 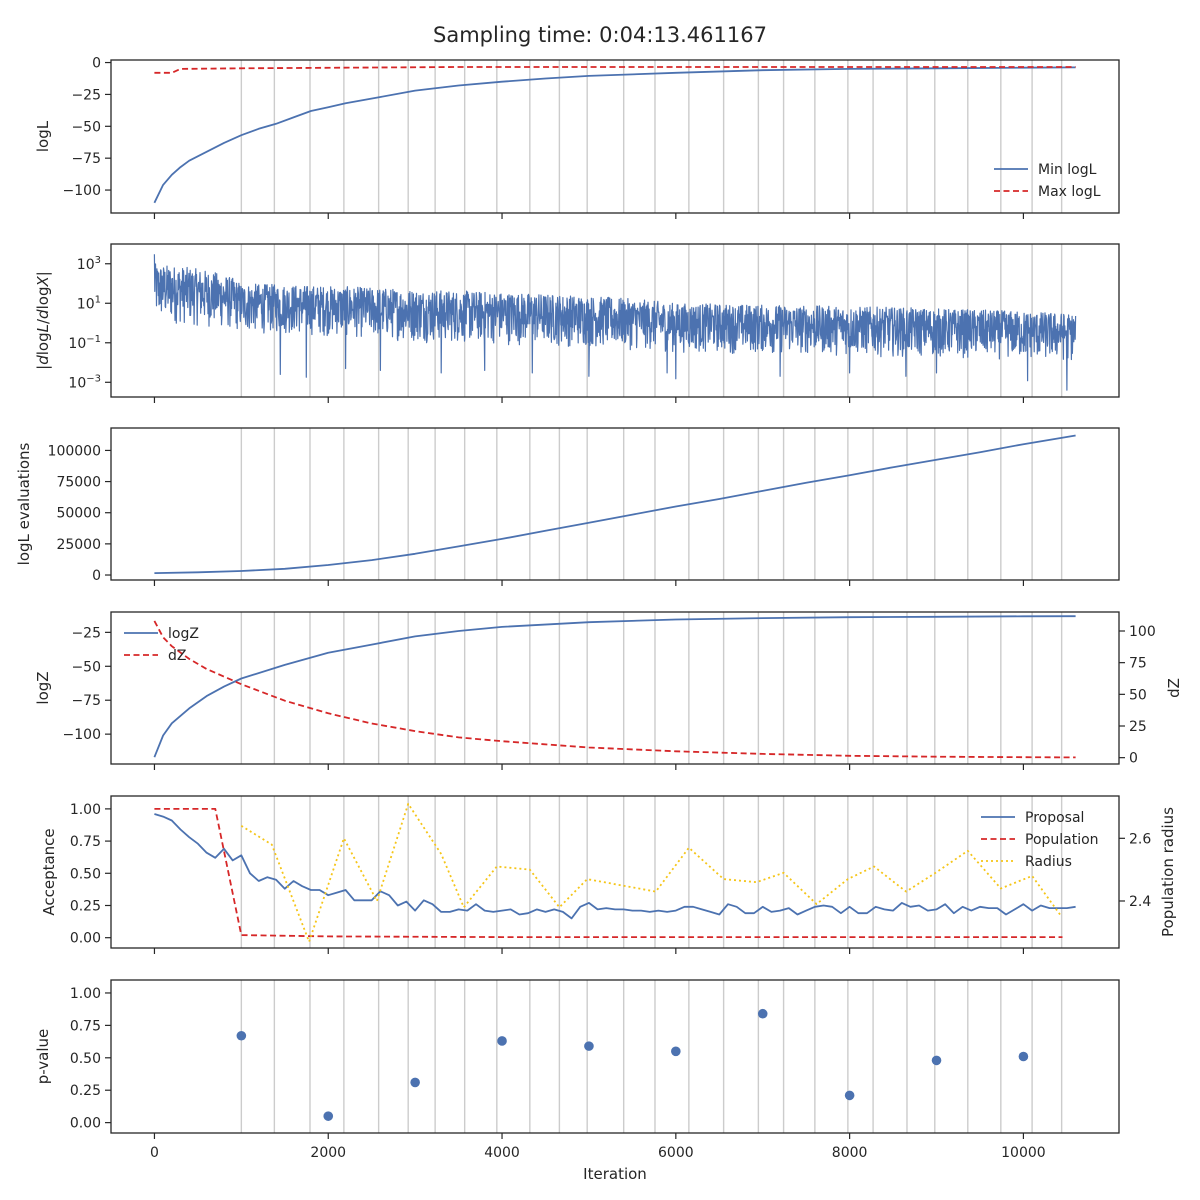 I want to click on series-line-population, so click(x=608, y=873).